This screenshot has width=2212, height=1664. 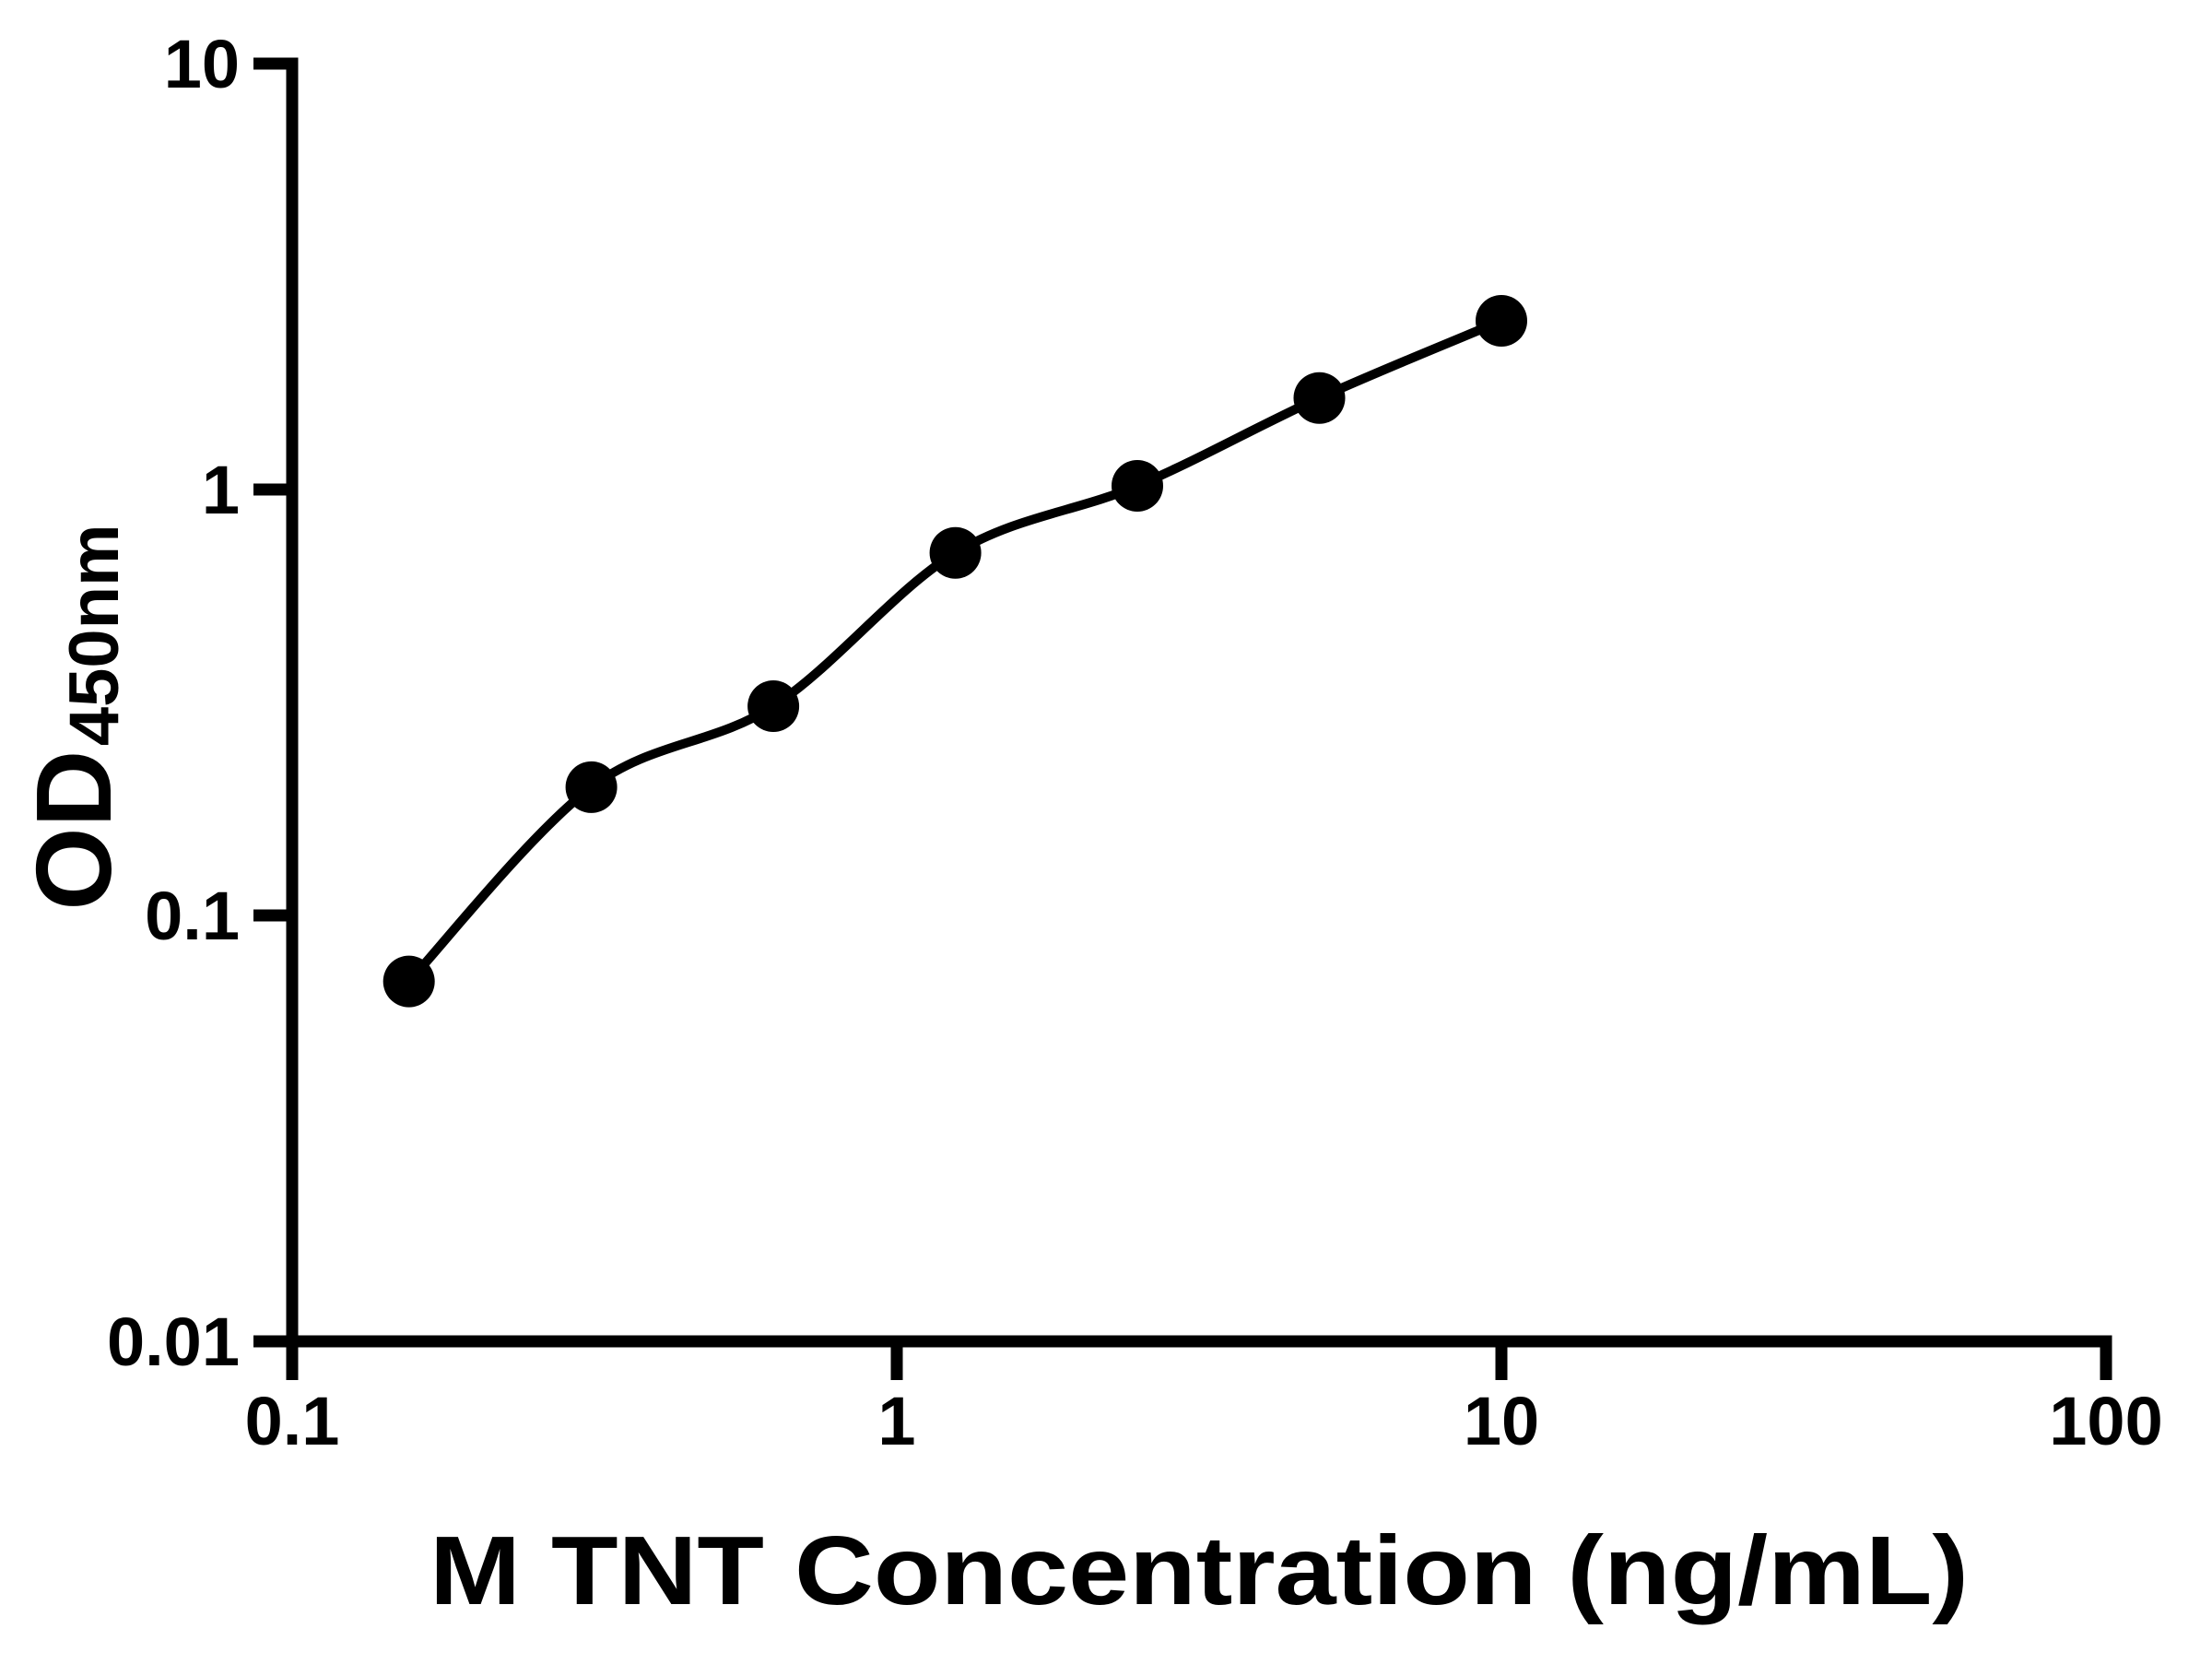 I want to click on y-axis-title: OD 450nm, so click(x=74, y=717).